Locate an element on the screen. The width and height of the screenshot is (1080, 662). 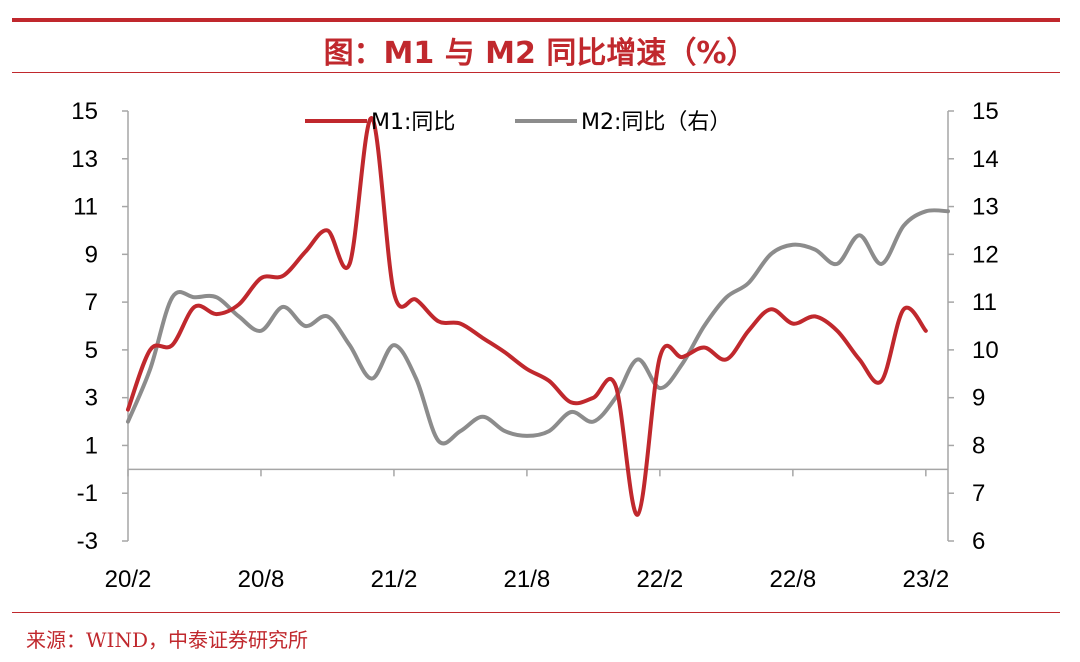
source-note: 来源：WIND，中泰证券研究所 is located at coordinates (167, 640).